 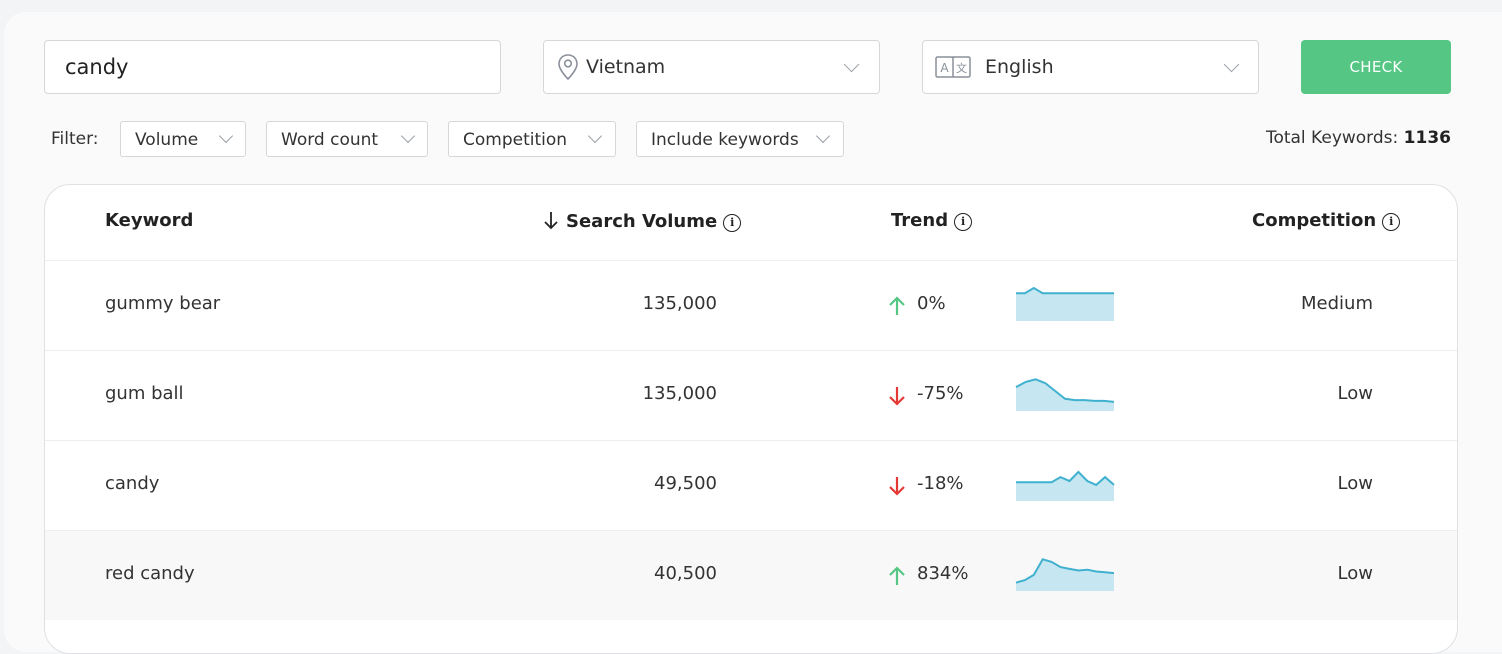 I want to click on column-header-keyword: Keyword, so click(x=149, y=220).